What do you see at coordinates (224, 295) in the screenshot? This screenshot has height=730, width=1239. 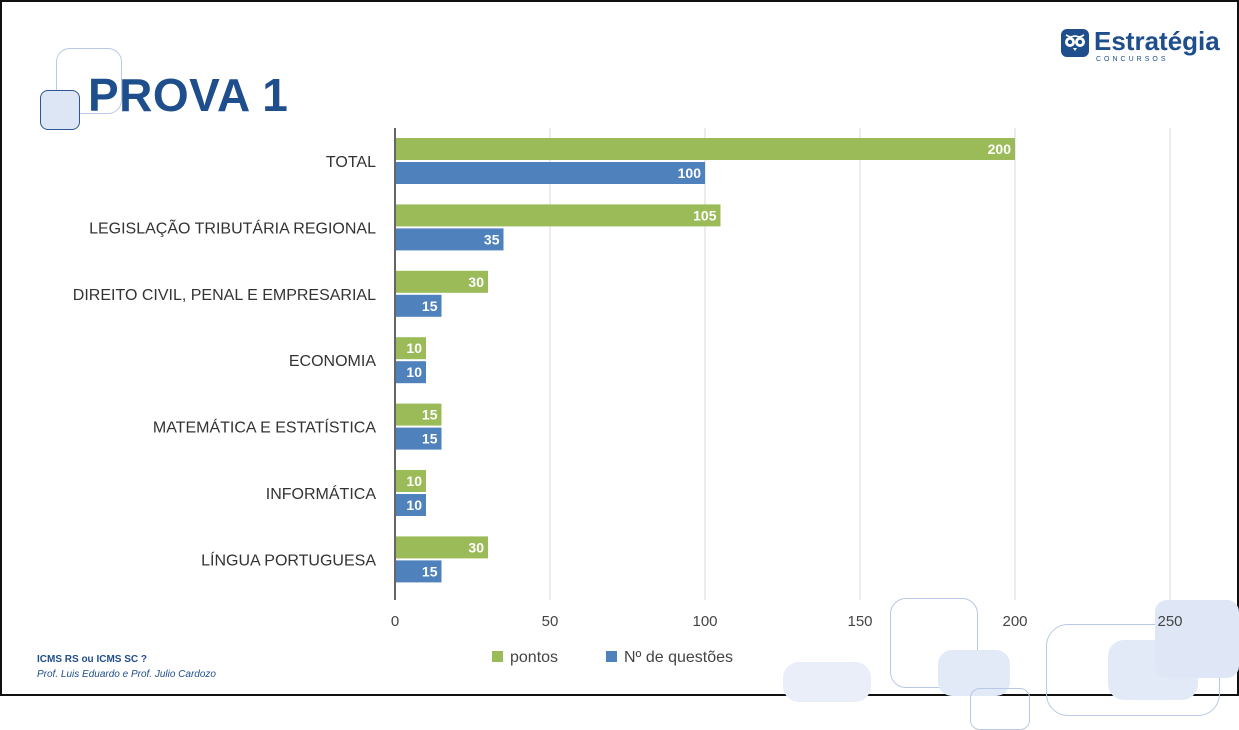 I see `category-label: DIREITO CIVIL, PENAL E EMPRESARIAL` at bounding box center [224, 295].